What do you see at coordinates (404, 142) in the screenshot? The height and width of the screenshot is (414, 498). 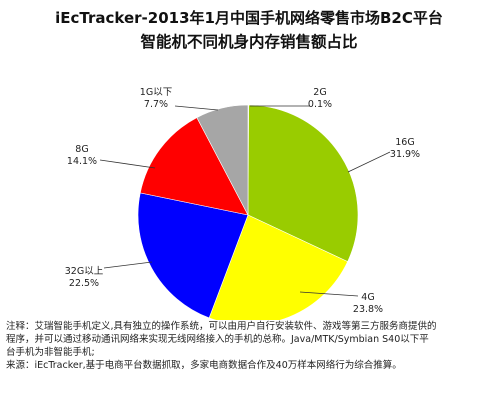 I see `slice-label-1: 16G` at bounding box center [404, 142].